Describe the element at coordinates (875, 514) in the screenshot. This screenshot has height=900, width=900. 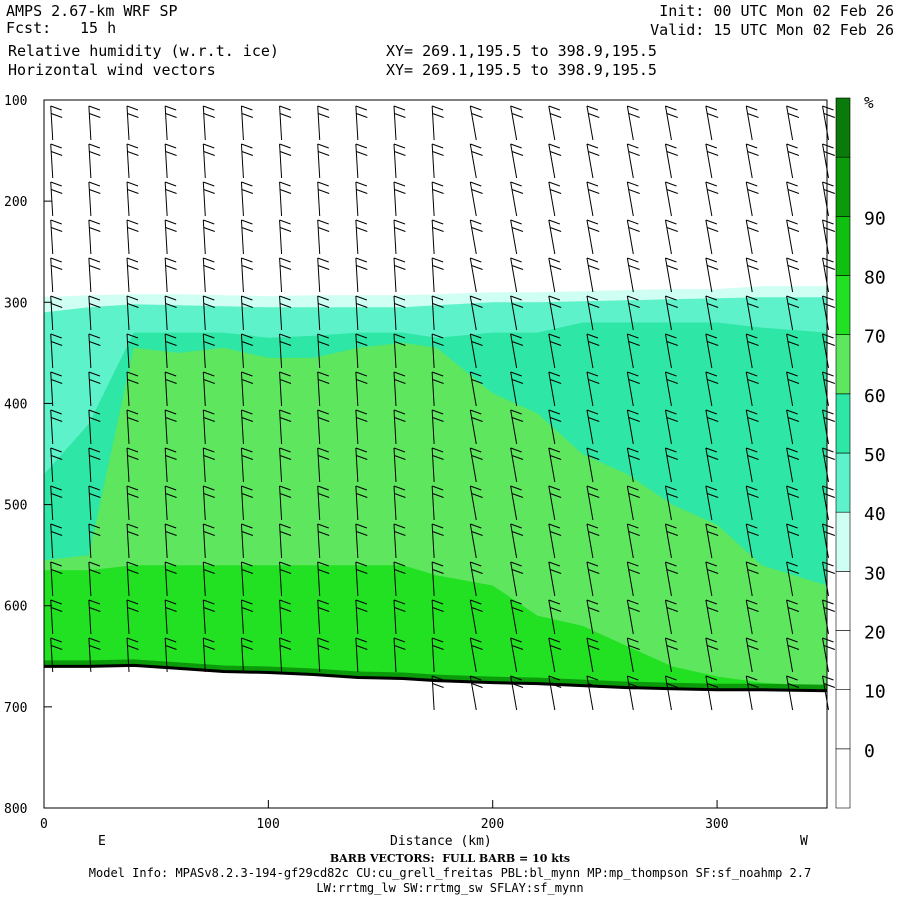
I see `colorbar-tick-label: 40` at that location.